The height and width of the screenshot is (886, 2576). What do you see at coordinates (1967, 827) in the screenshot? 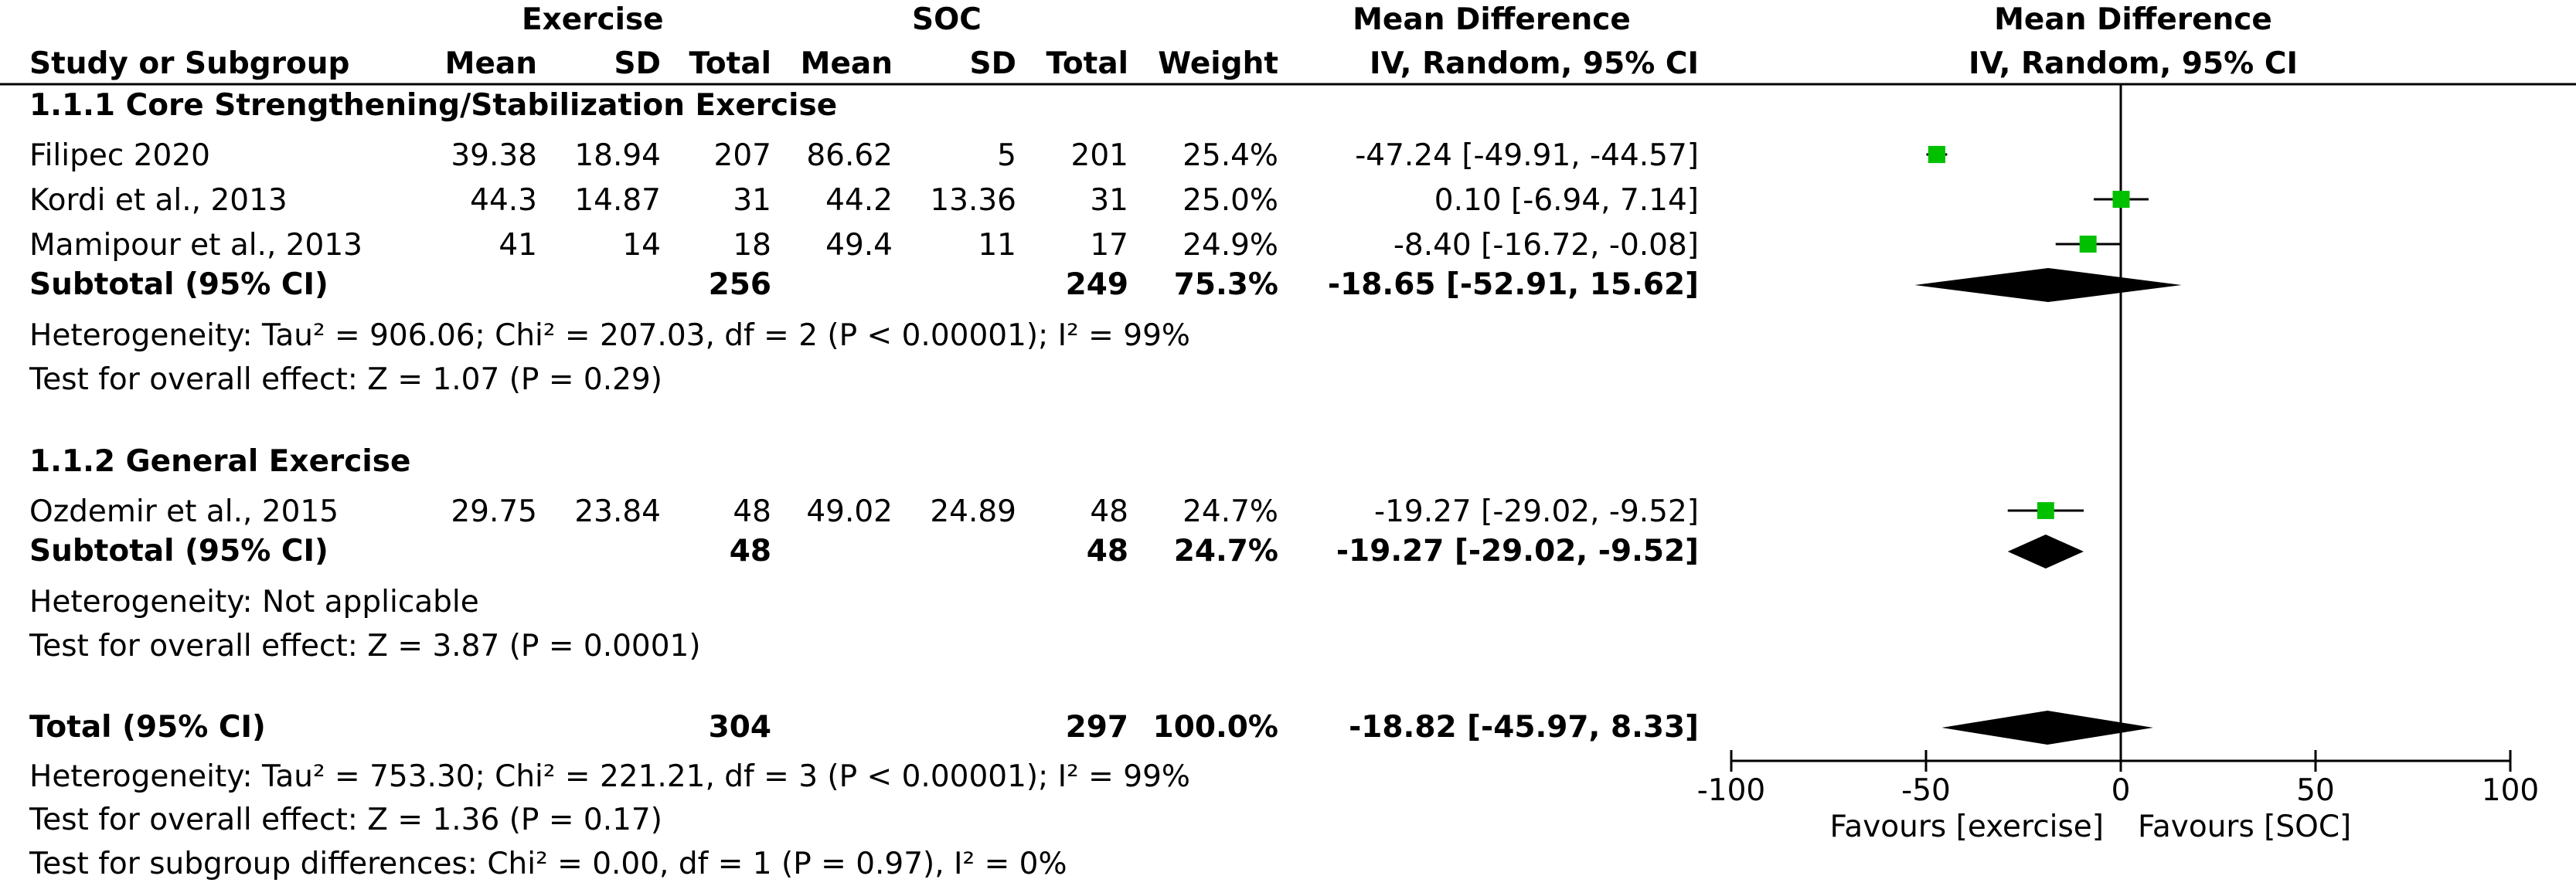
I see `favours-left-label: Favours [exercise]` at bounding box center [1967, 827].